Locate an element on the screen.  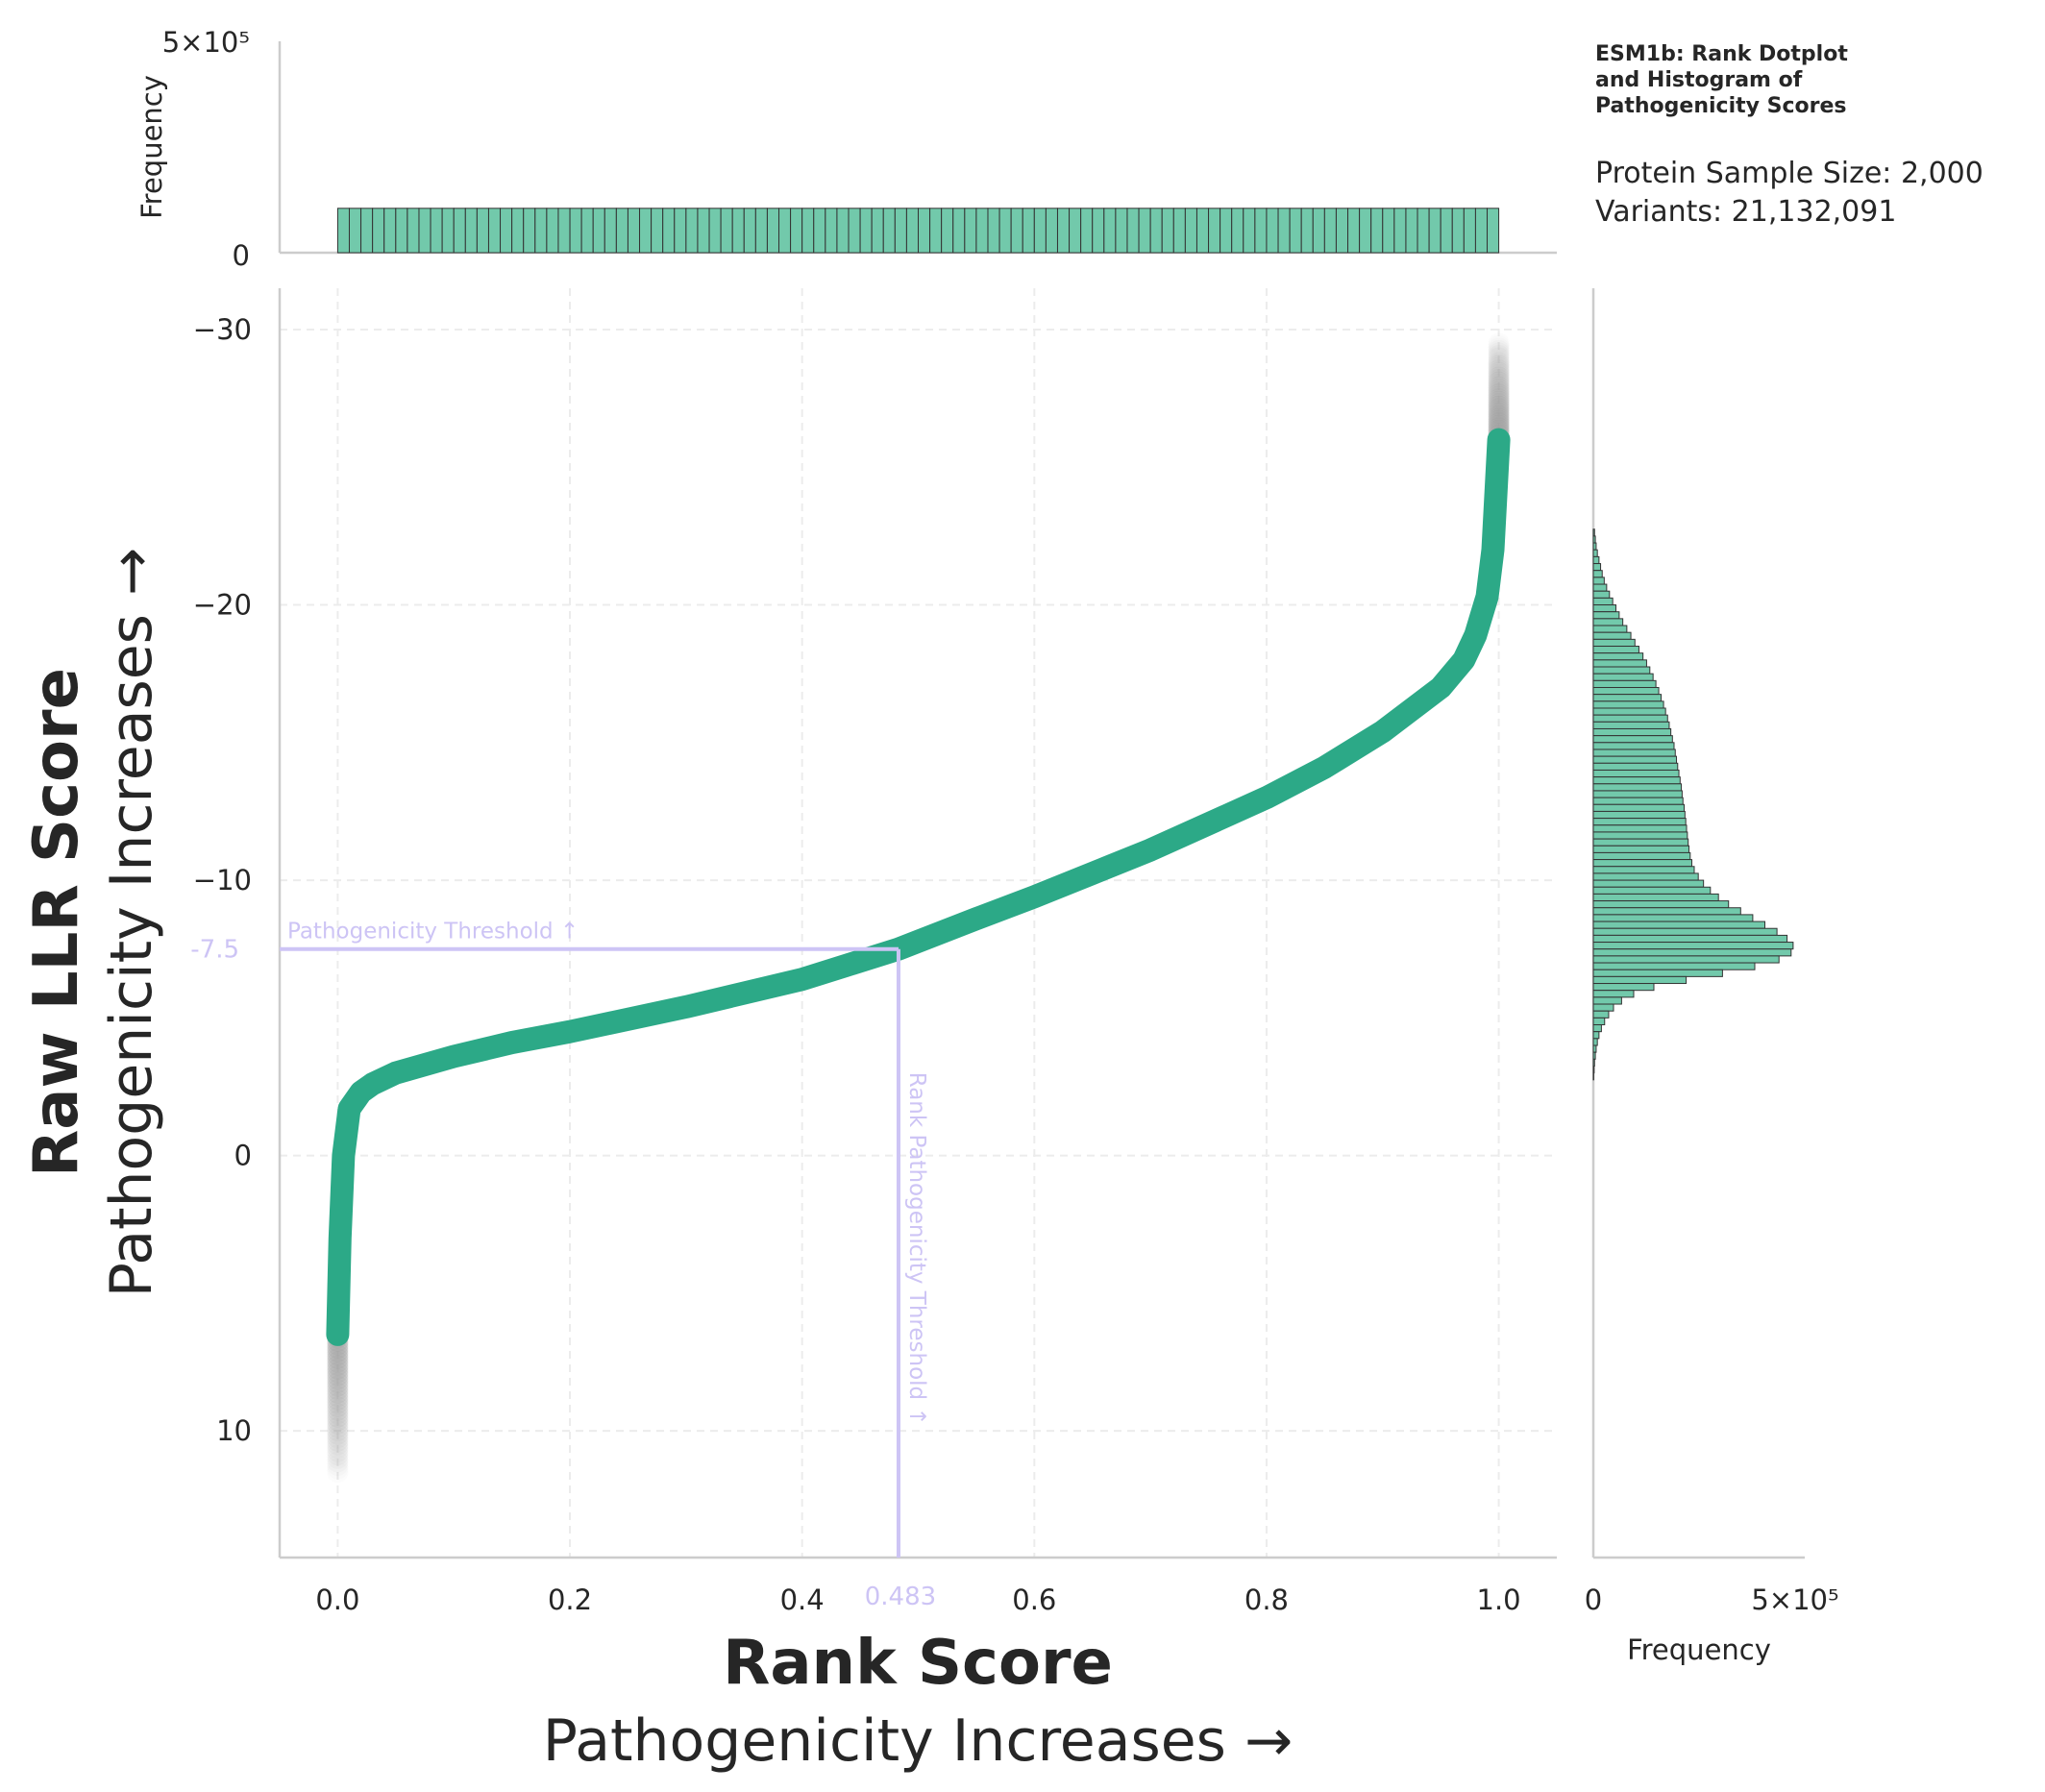
y-tick-label: −10 is located at coordinates (223, 880).